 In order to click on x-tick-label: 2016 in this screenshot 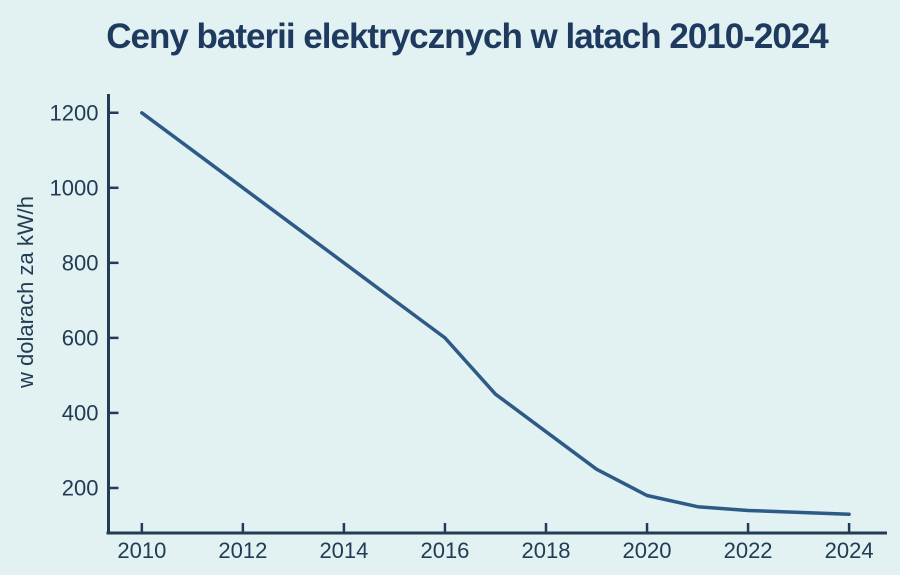, I will do `click(444, 550)`.